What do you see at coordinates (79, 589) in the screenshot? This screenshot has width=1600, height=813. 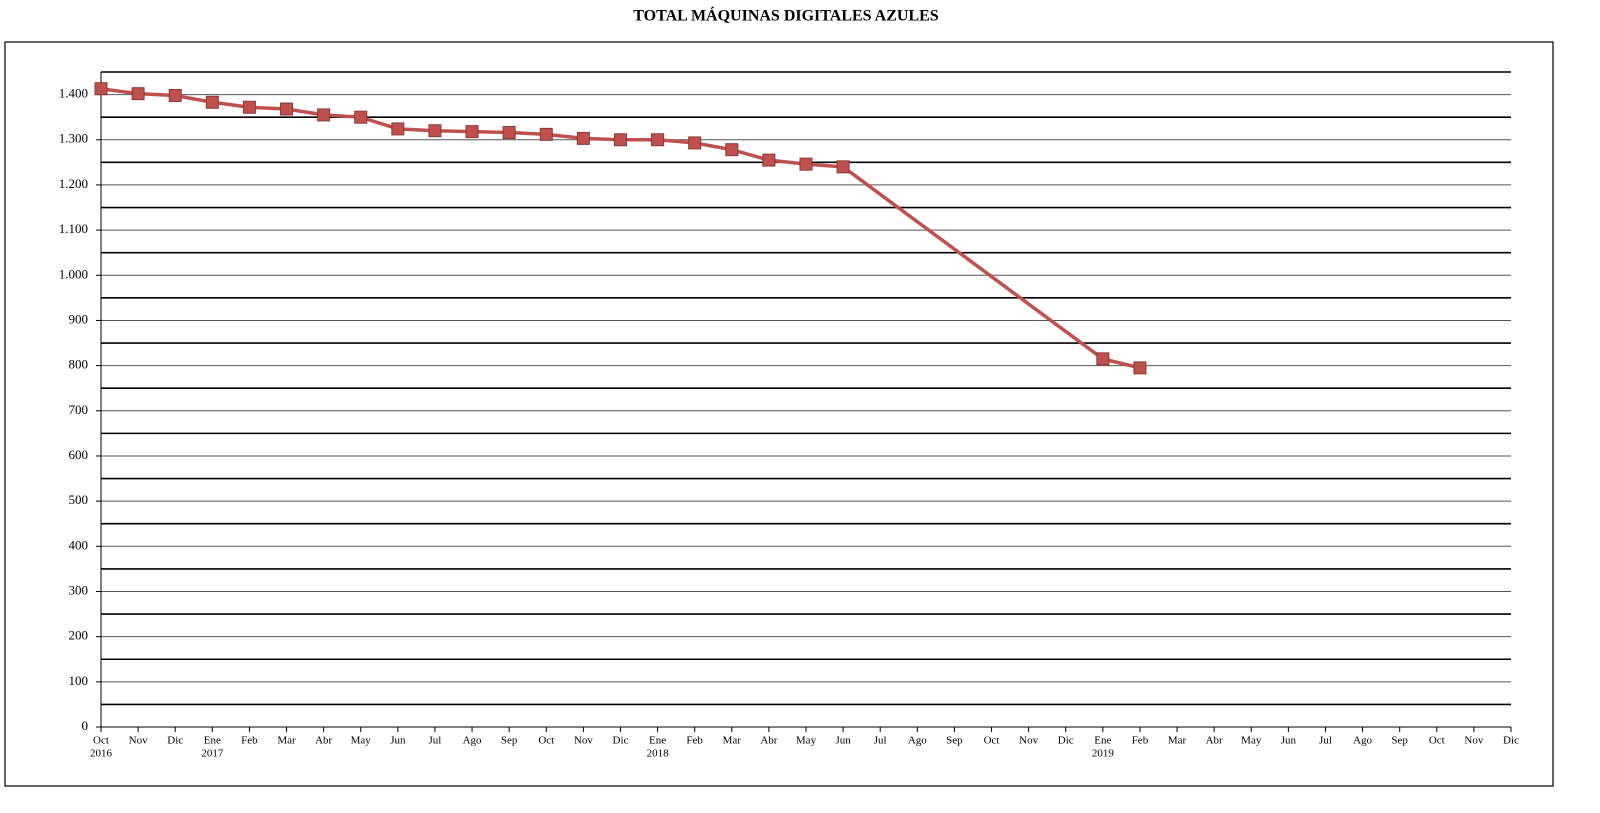 I see `y-tick-label: 300` at bounding box center [79, 589].